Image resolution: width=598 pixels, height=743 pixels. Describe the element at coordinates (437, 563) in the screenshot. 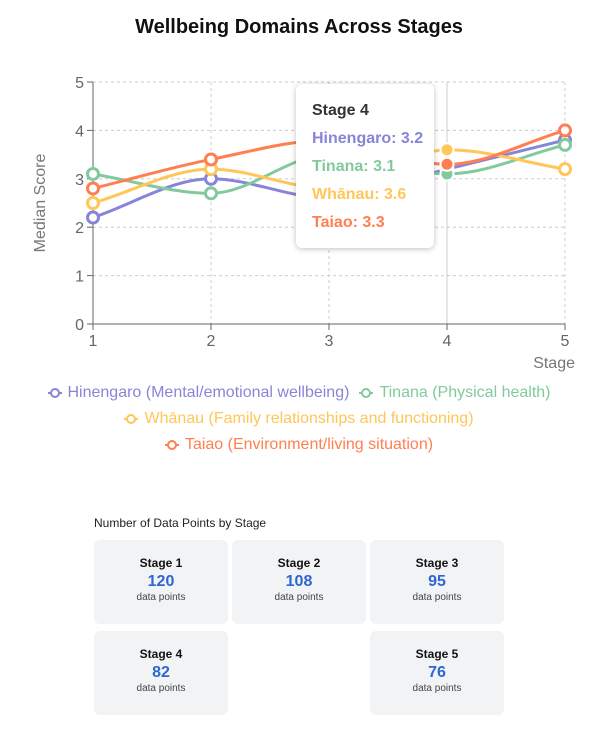

I see `card-stage-label: Stage 3` at that location.